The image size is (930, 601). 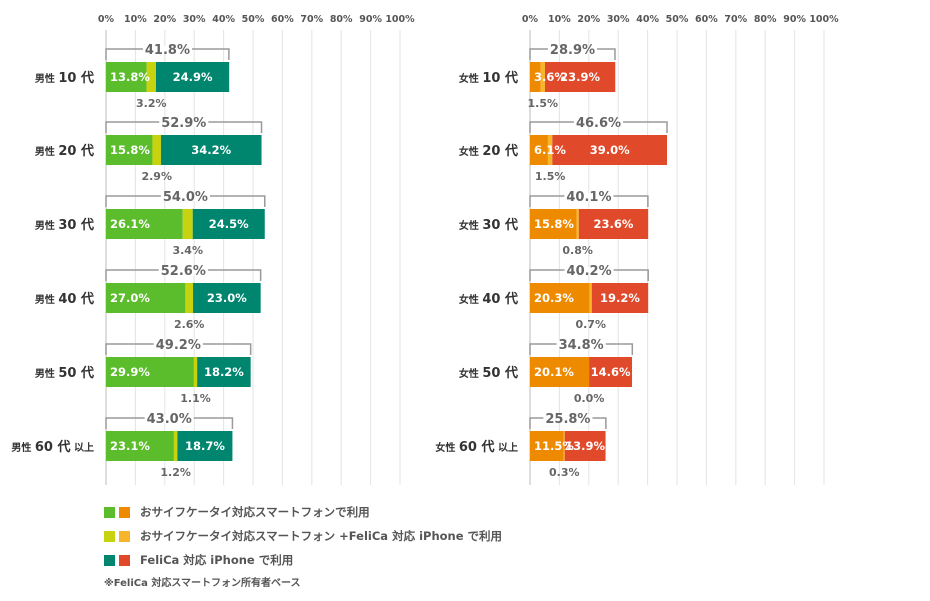 I want to click on female-total-label: 28.9%, so click(x=572, y=50).